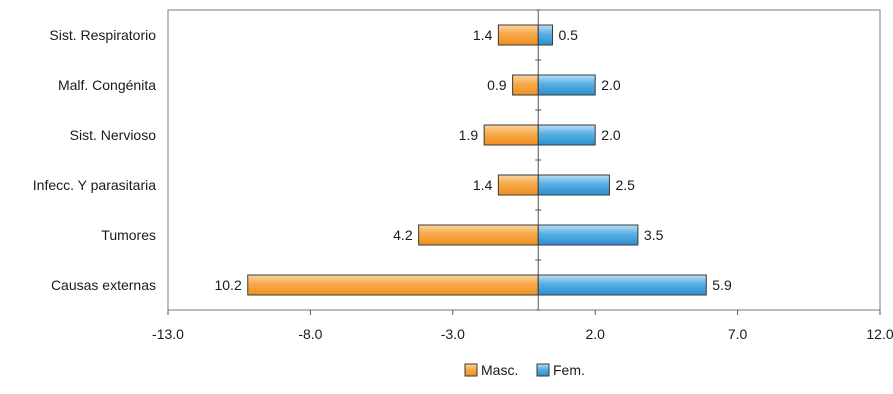  Describe the element at coordinates (568, 35) in the screenshot. I see `data-label-fem: 0.5` at that location.